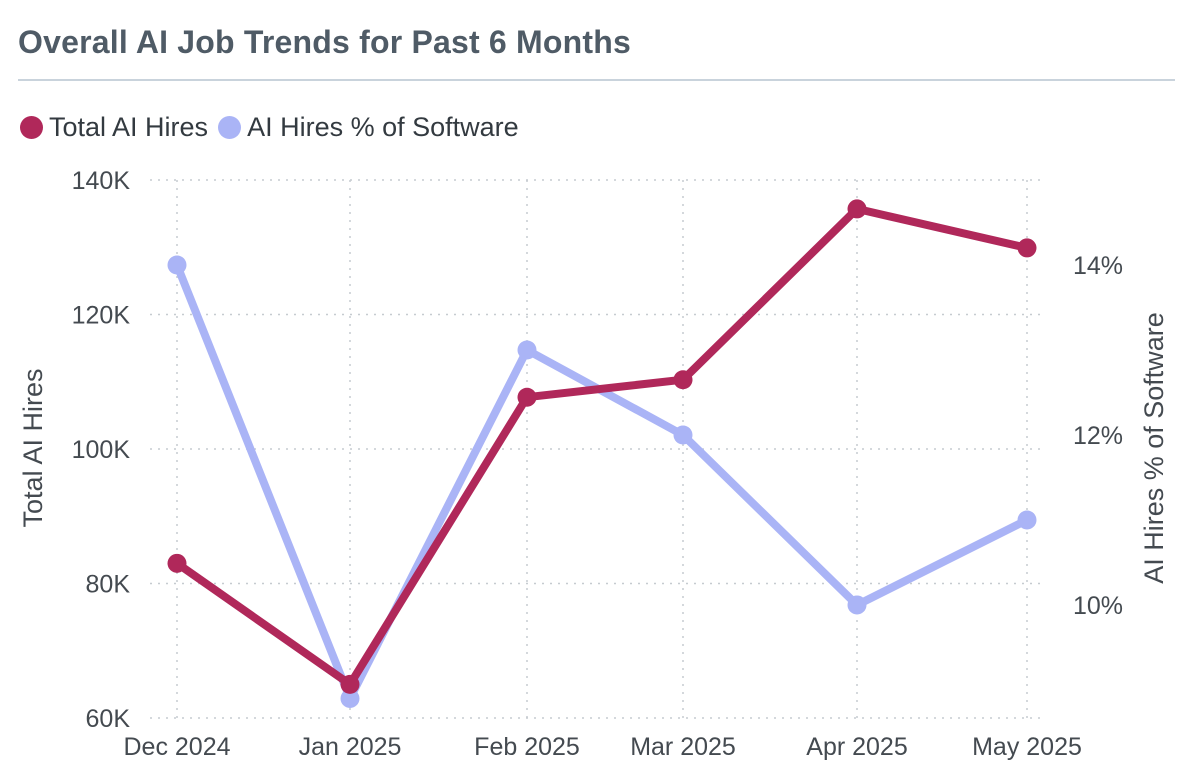 The image size is (1196, 784). What do you see at coordinates (856, 747) in the screenshot?
I see `x-tick-label: Apr 2025` at bounding box center [856, 747].